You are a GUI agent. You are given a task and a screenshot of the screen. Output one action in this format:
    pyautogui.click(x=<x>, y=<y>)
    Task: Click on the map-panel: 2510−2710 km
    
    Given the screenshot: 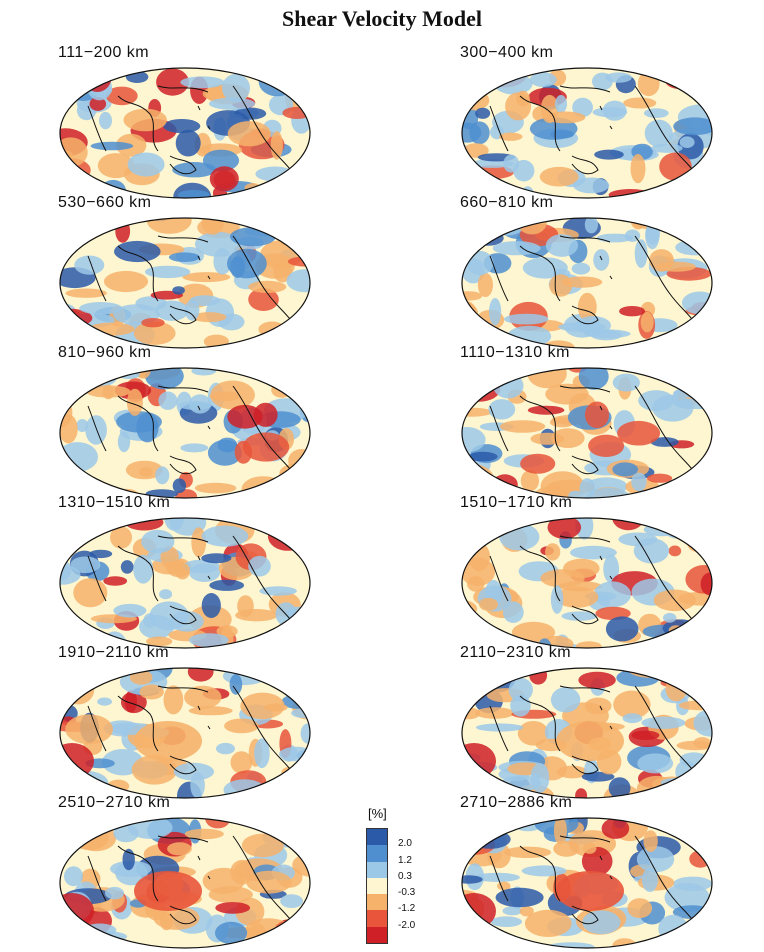 What is the action you would take?
    pyautogui.click(x=188, y=871)
    